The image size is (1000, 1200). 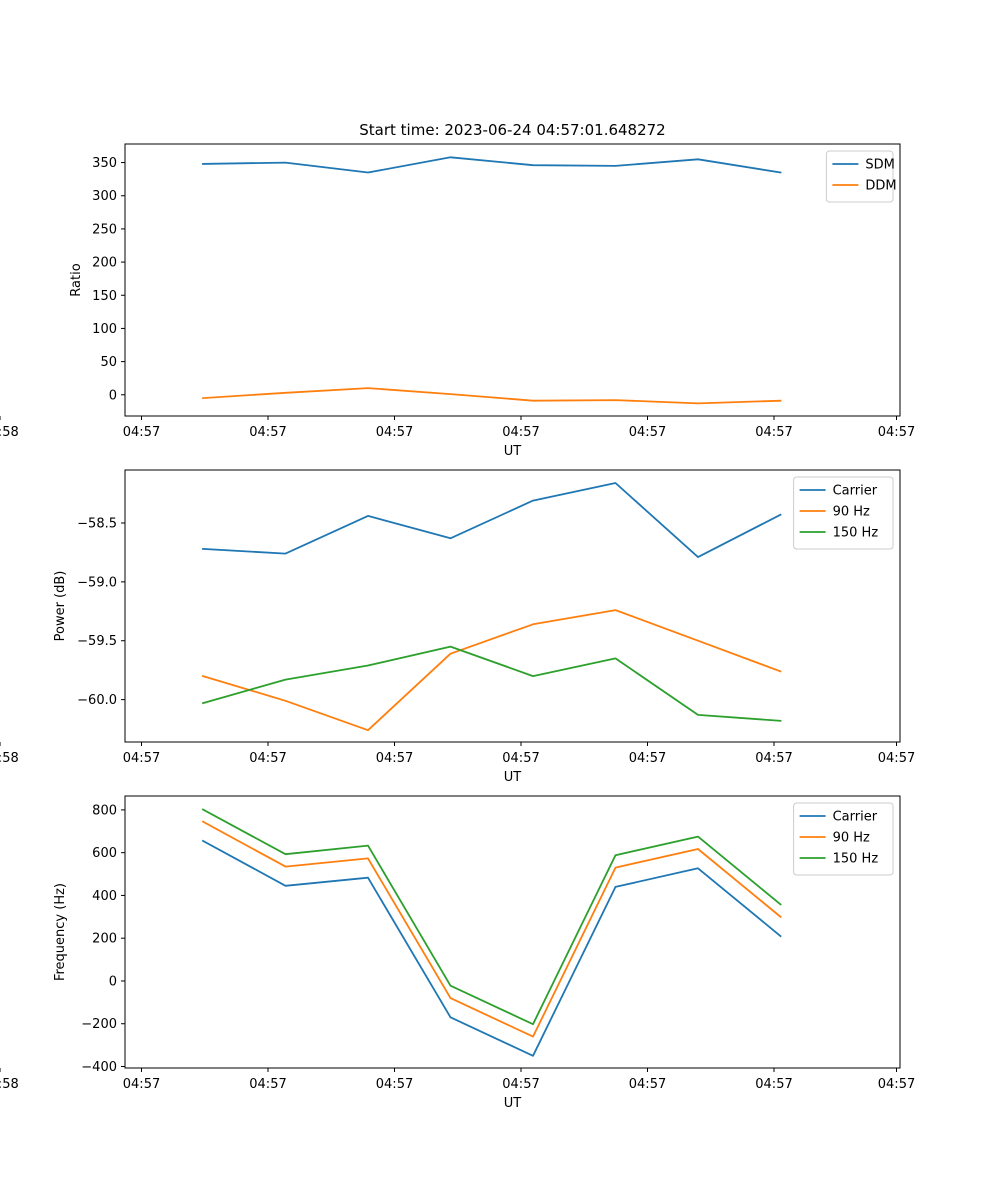 I want to click on figure-title: Start time: 2023-06-24 04:57:01.648272, so click(x=512, y=130).